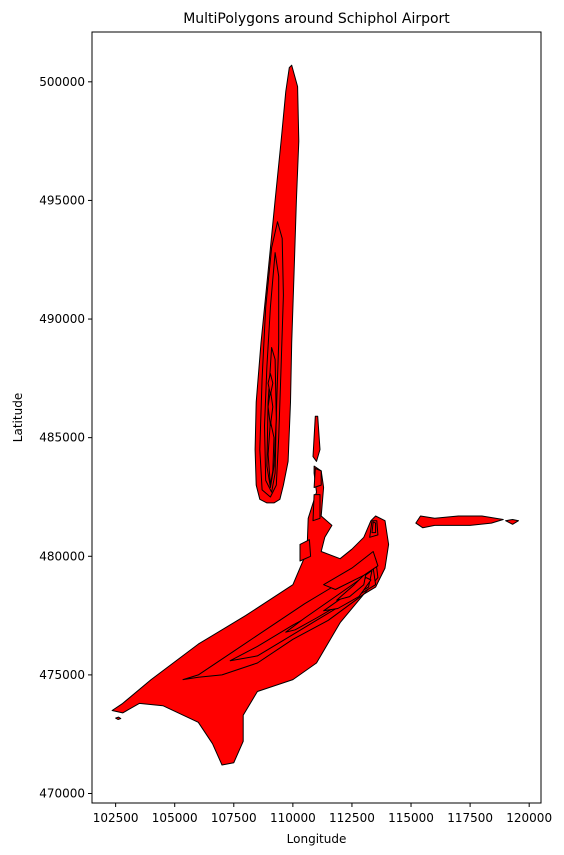 Image resolution: width=564 pixels, height=855 pixels. Describe the element at coordinates (18, 417) in the screenshot. I see `y-axis-label: Latitude` at that location.